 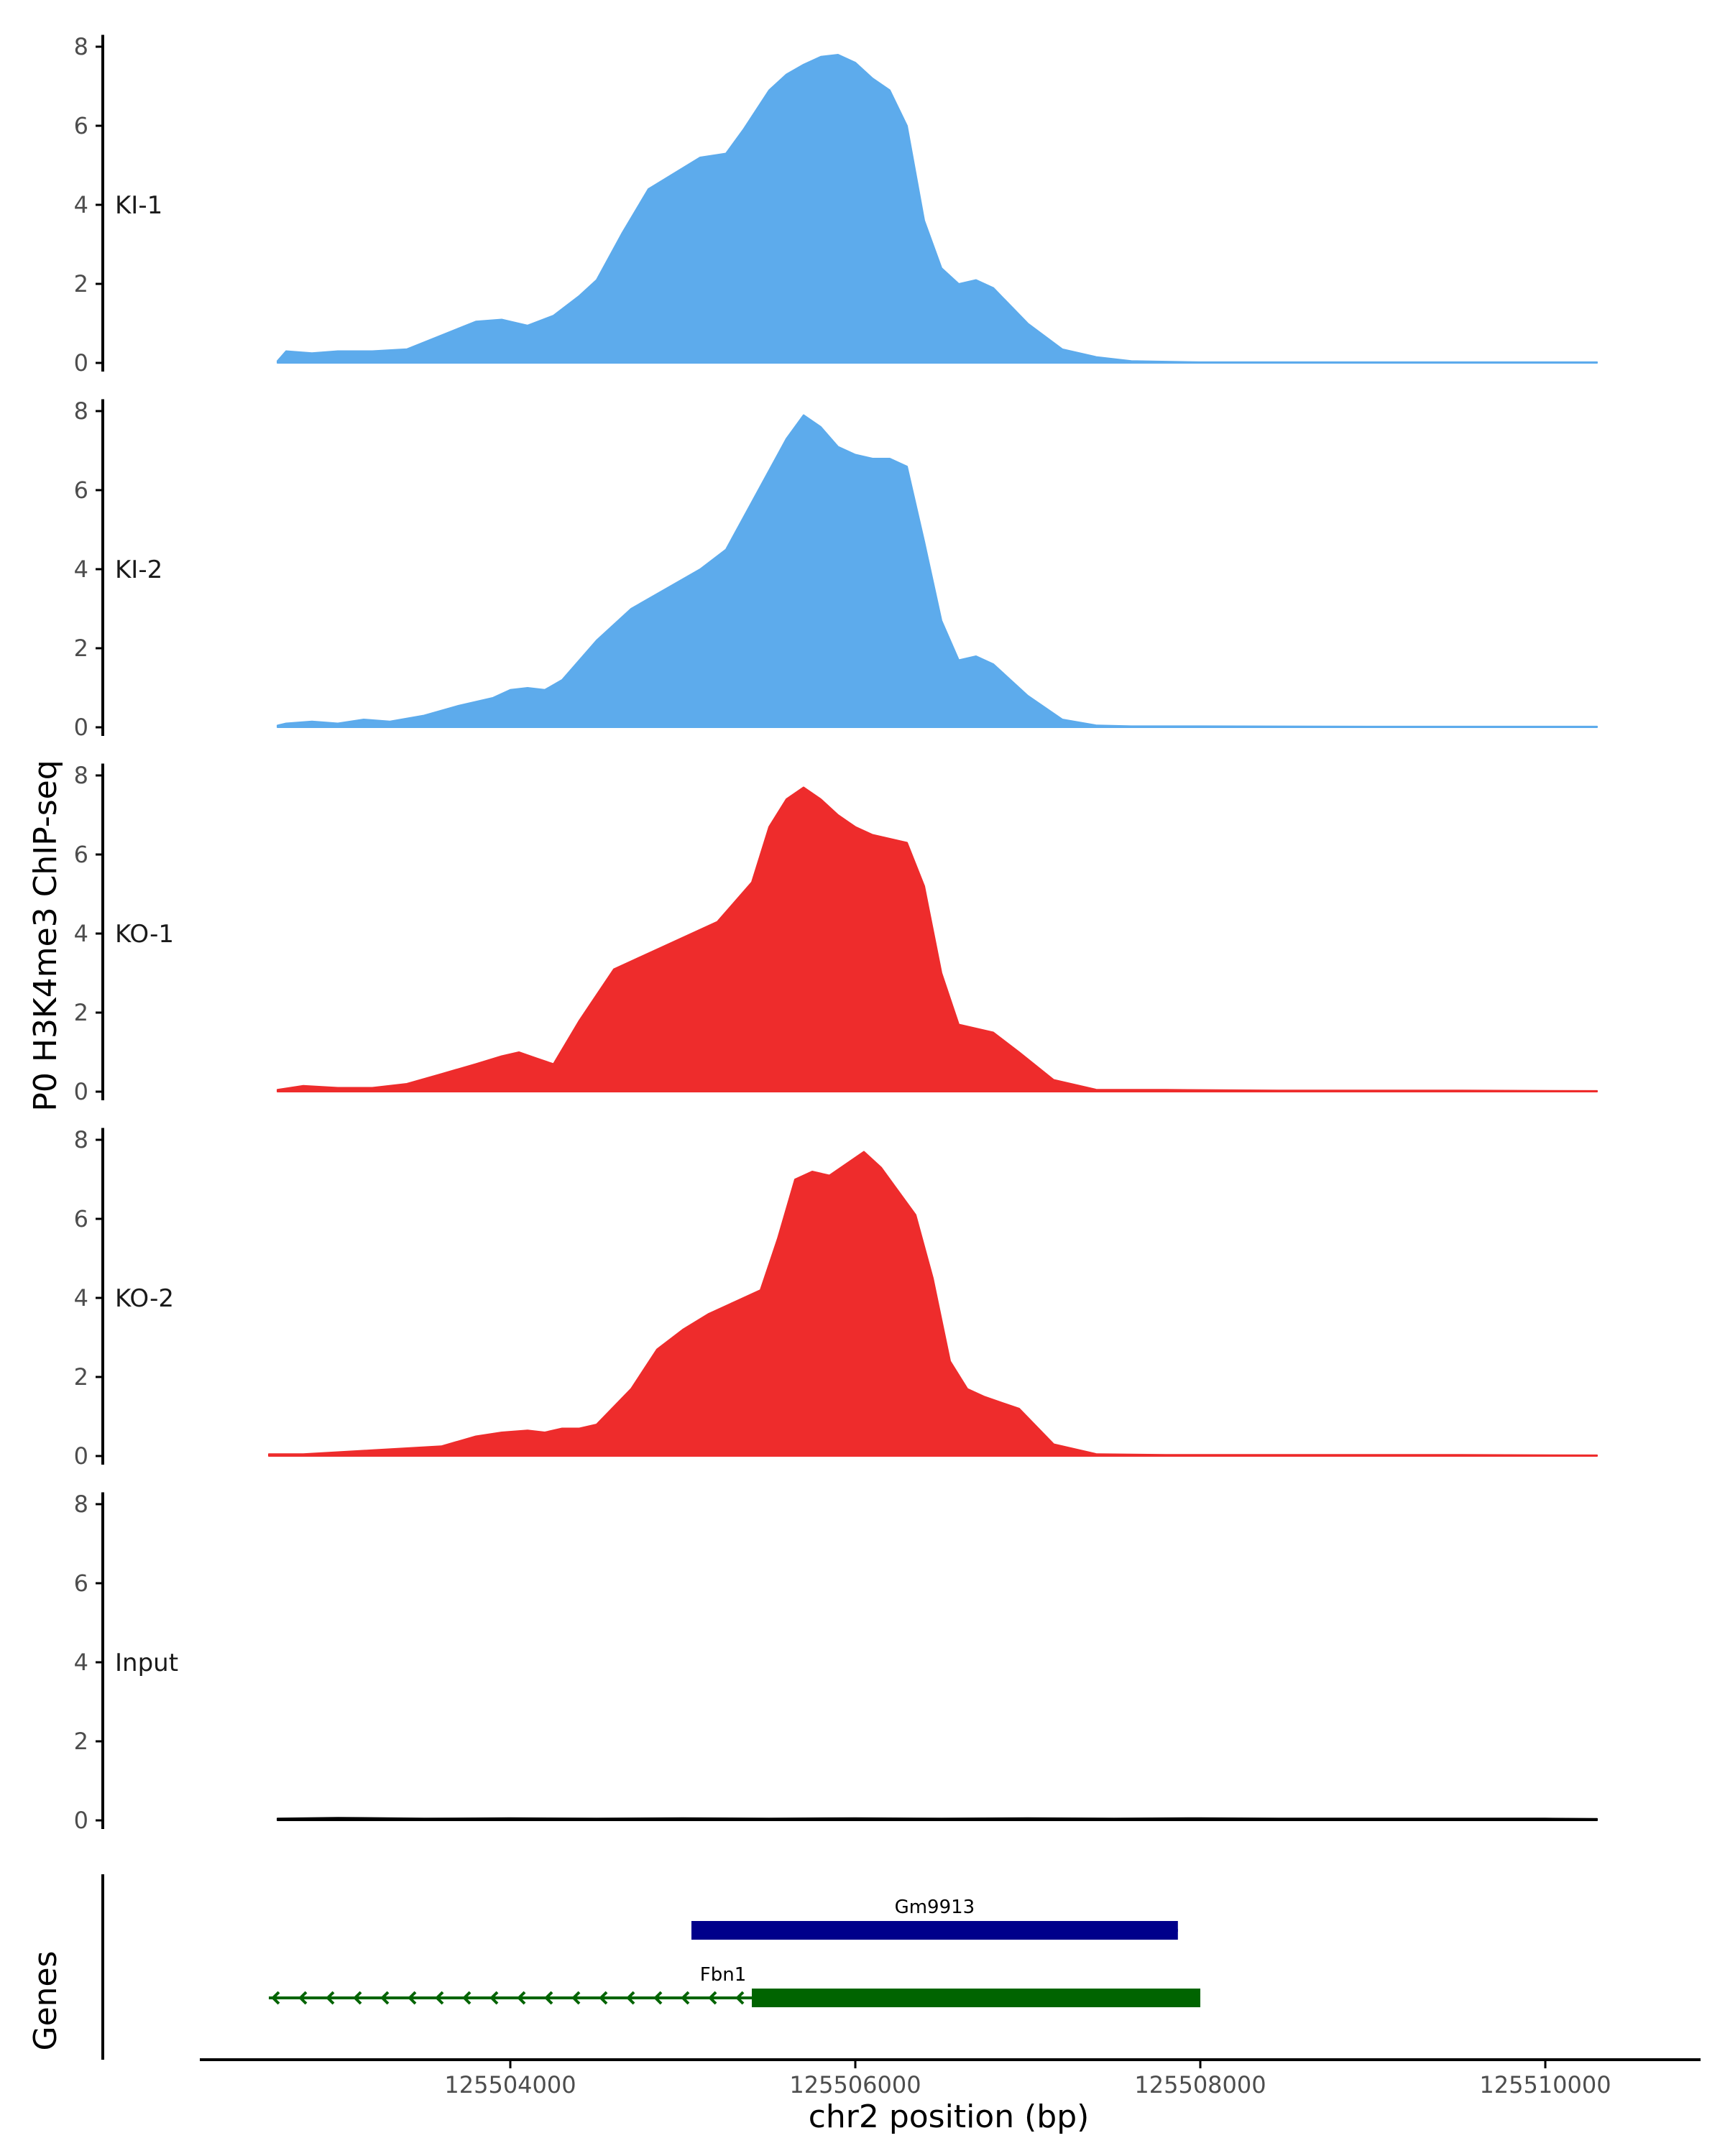 I want to click on track-input: 0 2 4 6 8 Input, so click(x=836, y=1663).